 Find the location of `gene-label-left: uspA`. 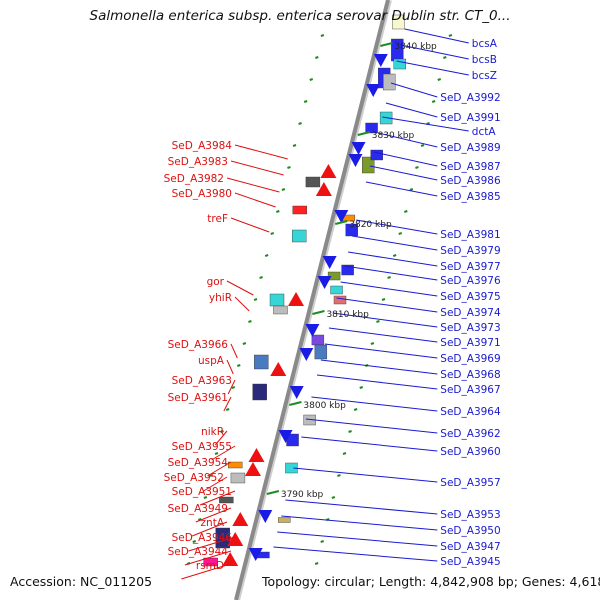

gene-label-left: uspA is located at coordinates (211, 361).